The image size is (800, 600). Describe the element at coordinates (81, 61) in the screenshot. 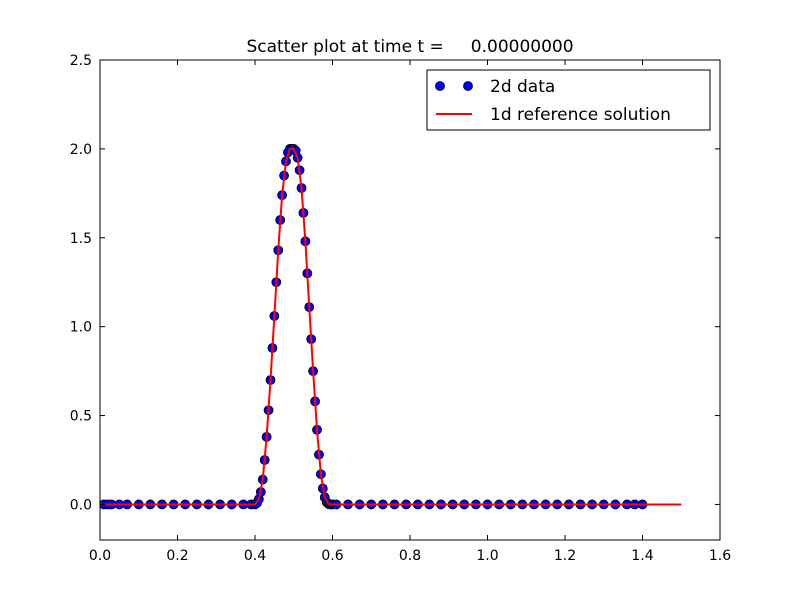

I see `y-tick-label: 2.5` at that location.